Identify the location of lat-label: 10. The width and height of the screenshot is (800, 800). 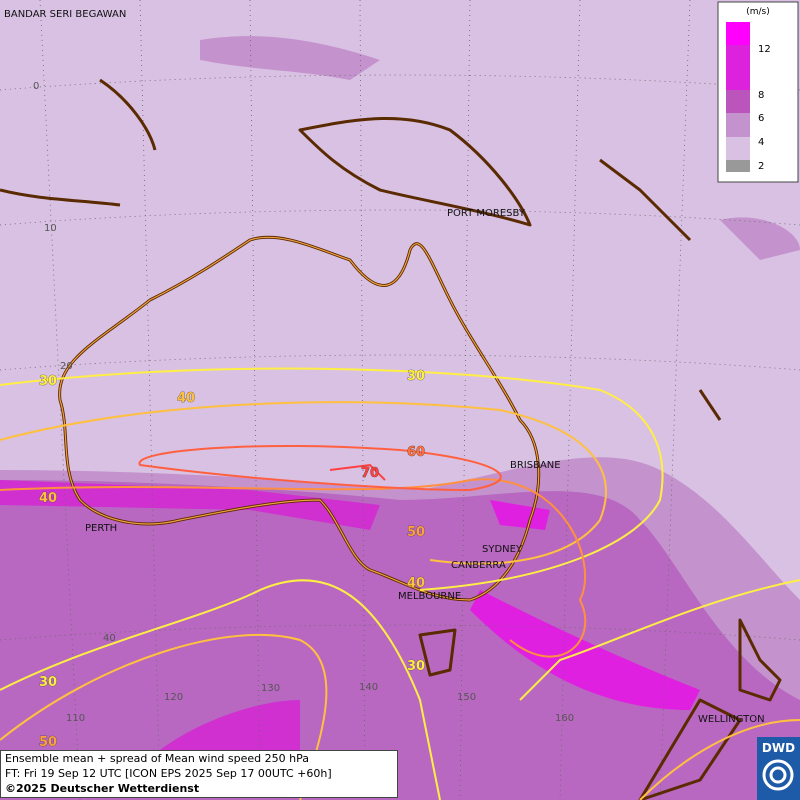
(50, 228).